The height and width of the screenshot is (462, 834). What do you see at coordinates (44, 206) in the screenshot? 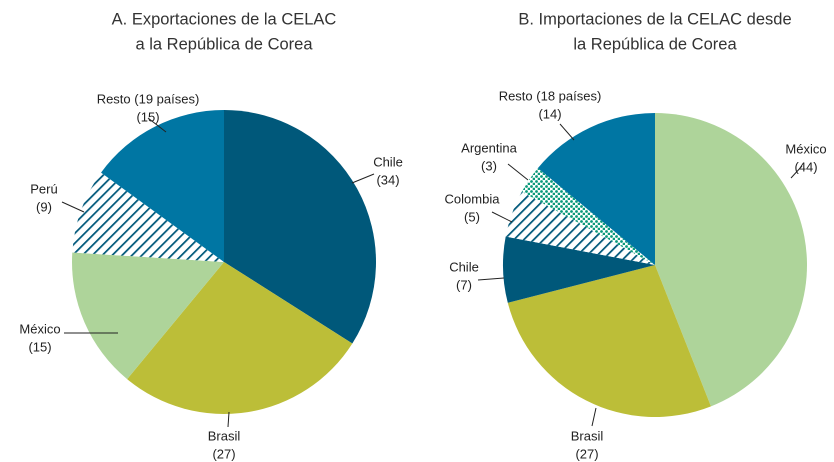
I see `value-label: (9)` at bounding box center [44, 206].